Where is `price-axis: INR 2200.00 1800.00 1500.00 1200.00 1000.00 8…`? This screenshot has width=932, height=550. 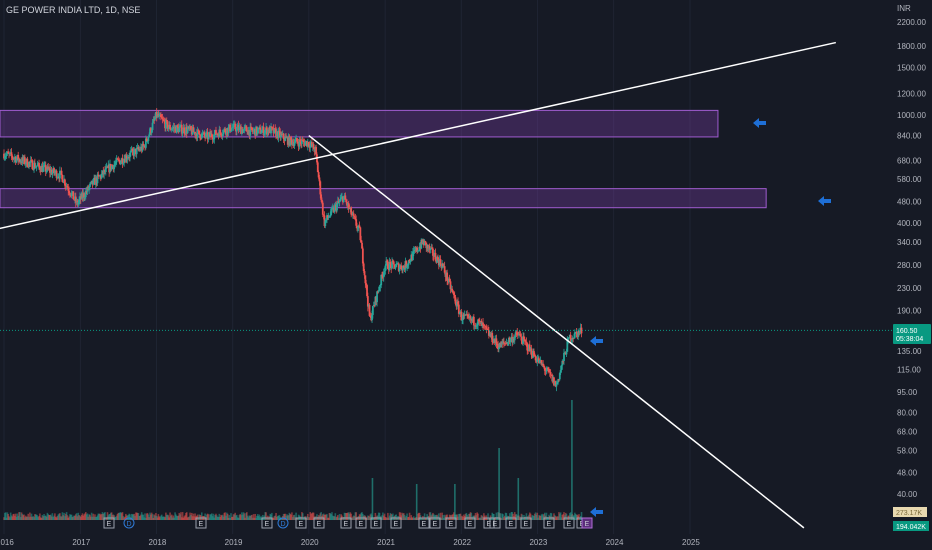 price-axis: INR 2200.00 1800.00 1500.00 1200.00 1000.00 8… is located at coordinates (911, 251).